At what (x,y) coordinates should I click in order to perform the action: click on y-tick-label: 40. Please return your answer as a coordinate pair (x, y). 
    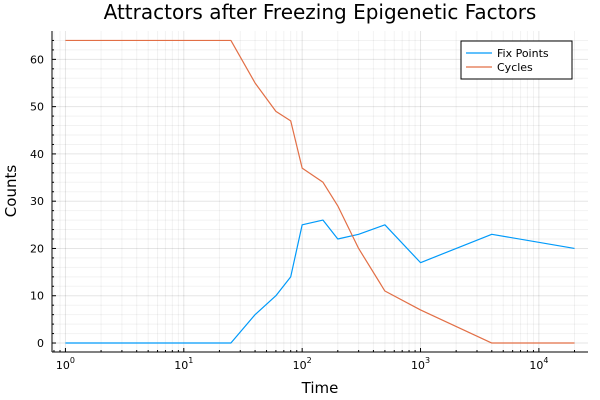
    Looking at the image, I should click on (37, 154).